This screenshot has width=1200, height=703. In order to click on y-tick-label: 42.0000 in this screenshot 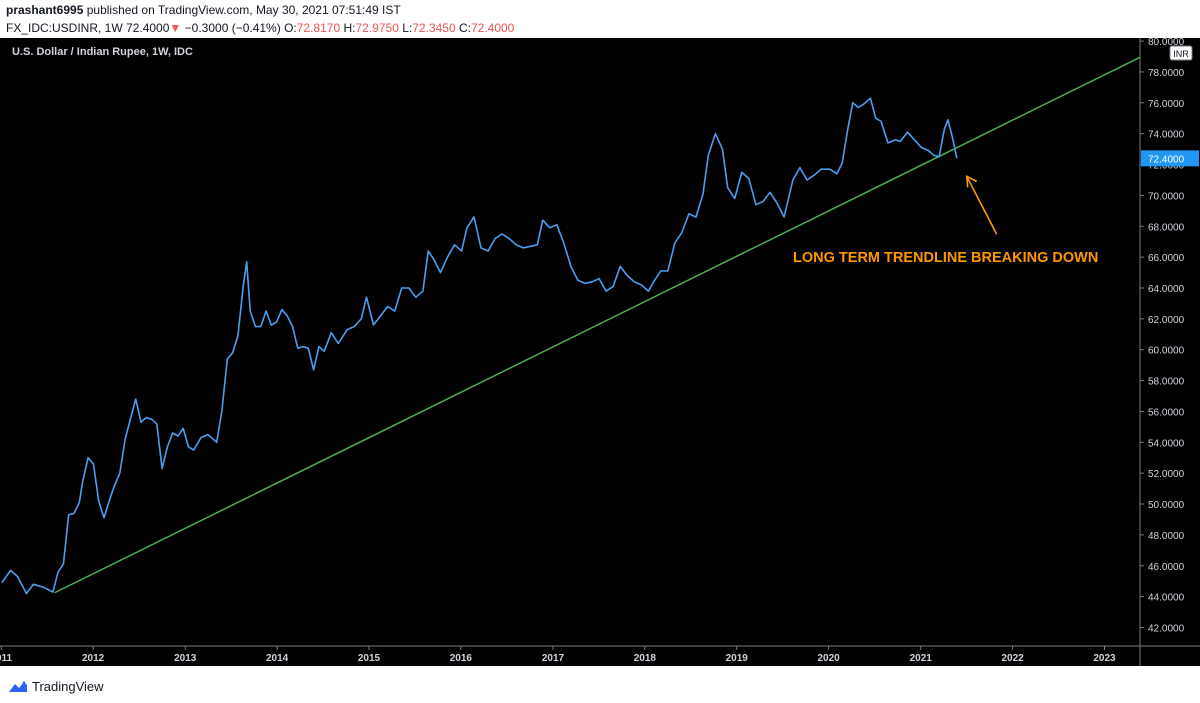, I will do `click(1166, 628)`.